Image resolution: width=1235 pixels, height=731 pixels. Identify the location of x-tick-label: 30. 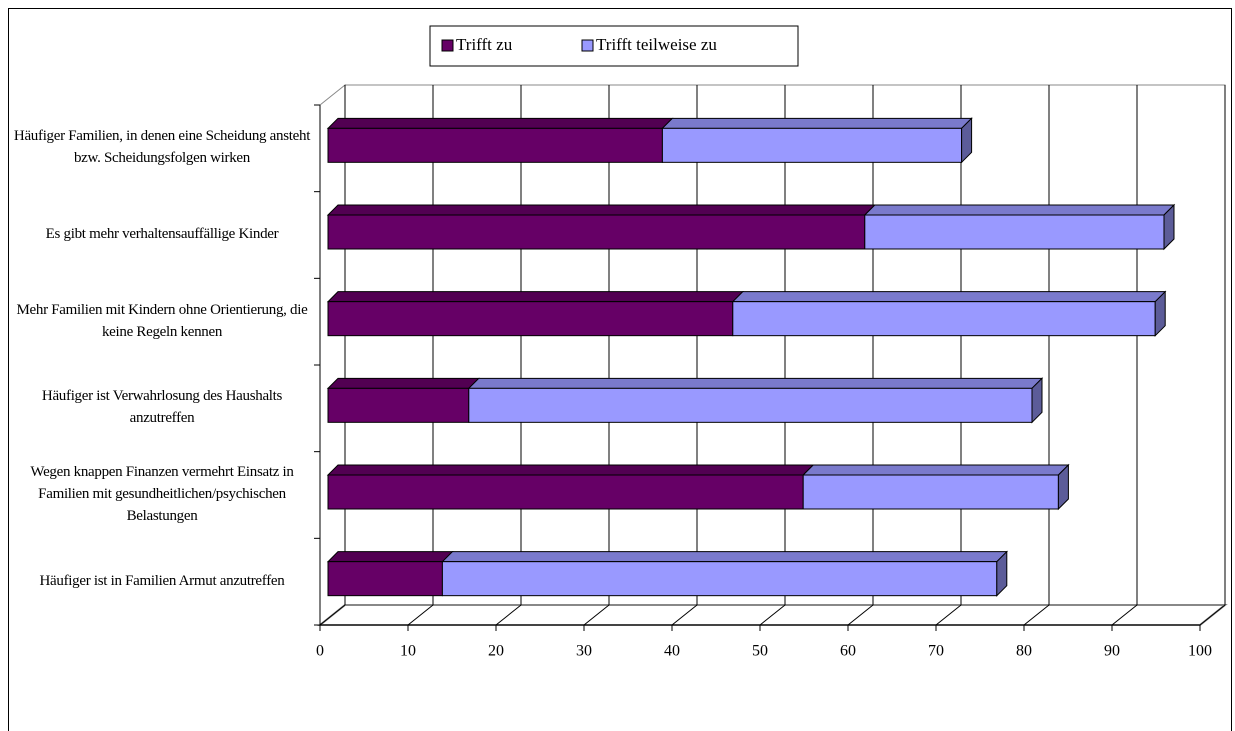
(584, 651).